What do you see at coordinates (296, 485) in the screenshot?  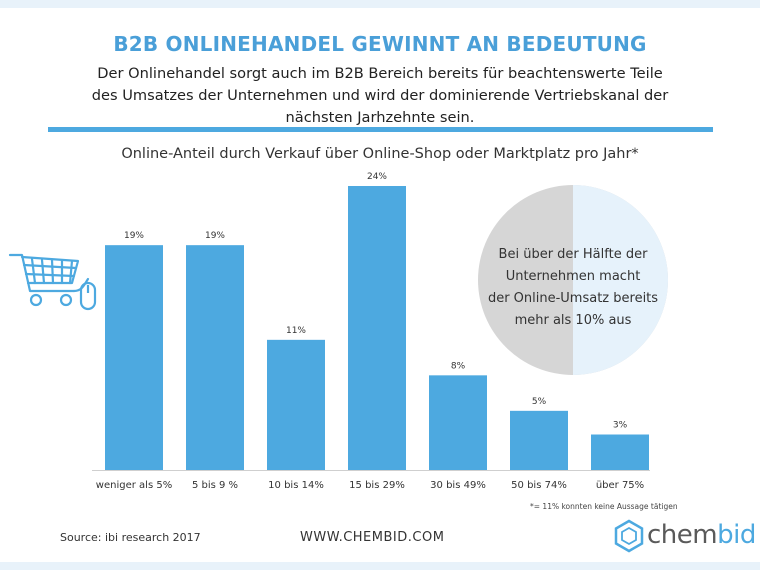 I see `category-label: 10 bis 14%` at bounding box center [296, 485].